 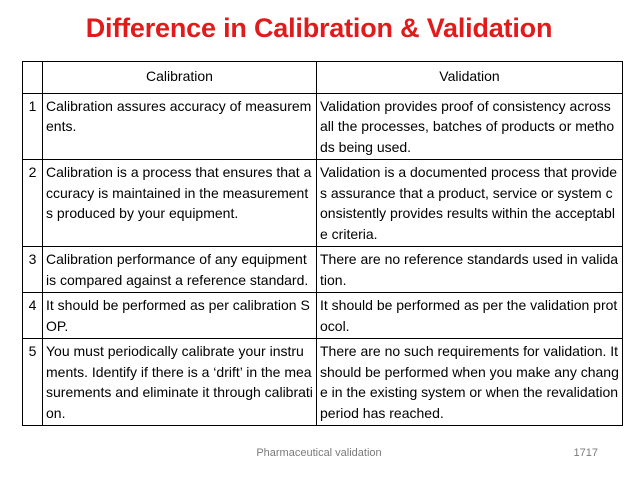 What do you see at coordinates (32, 77) in the screenshot?
I see `header-number` at bounding box center [32, 77].